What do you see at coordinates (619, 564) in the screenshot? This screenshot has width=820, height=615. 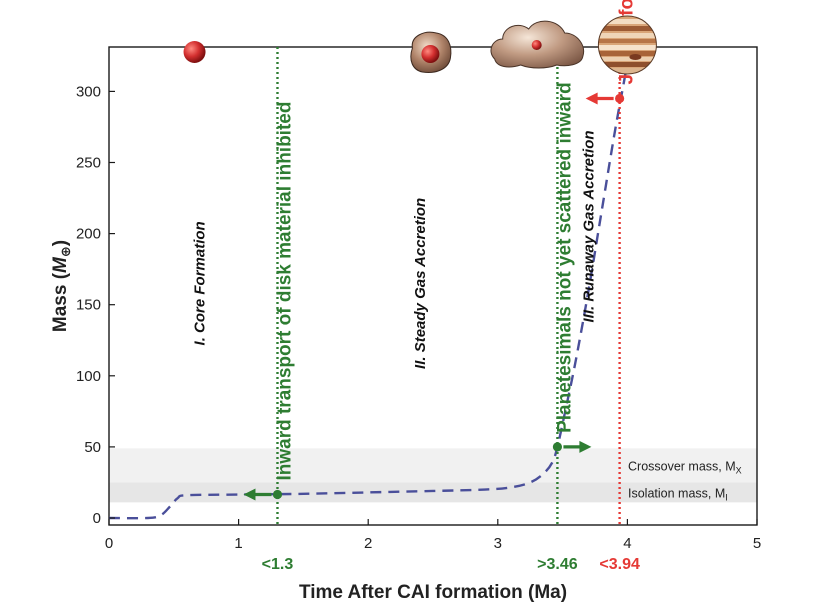 I see `event-age-label-2: <3.94` at bounding box center [619, 564].